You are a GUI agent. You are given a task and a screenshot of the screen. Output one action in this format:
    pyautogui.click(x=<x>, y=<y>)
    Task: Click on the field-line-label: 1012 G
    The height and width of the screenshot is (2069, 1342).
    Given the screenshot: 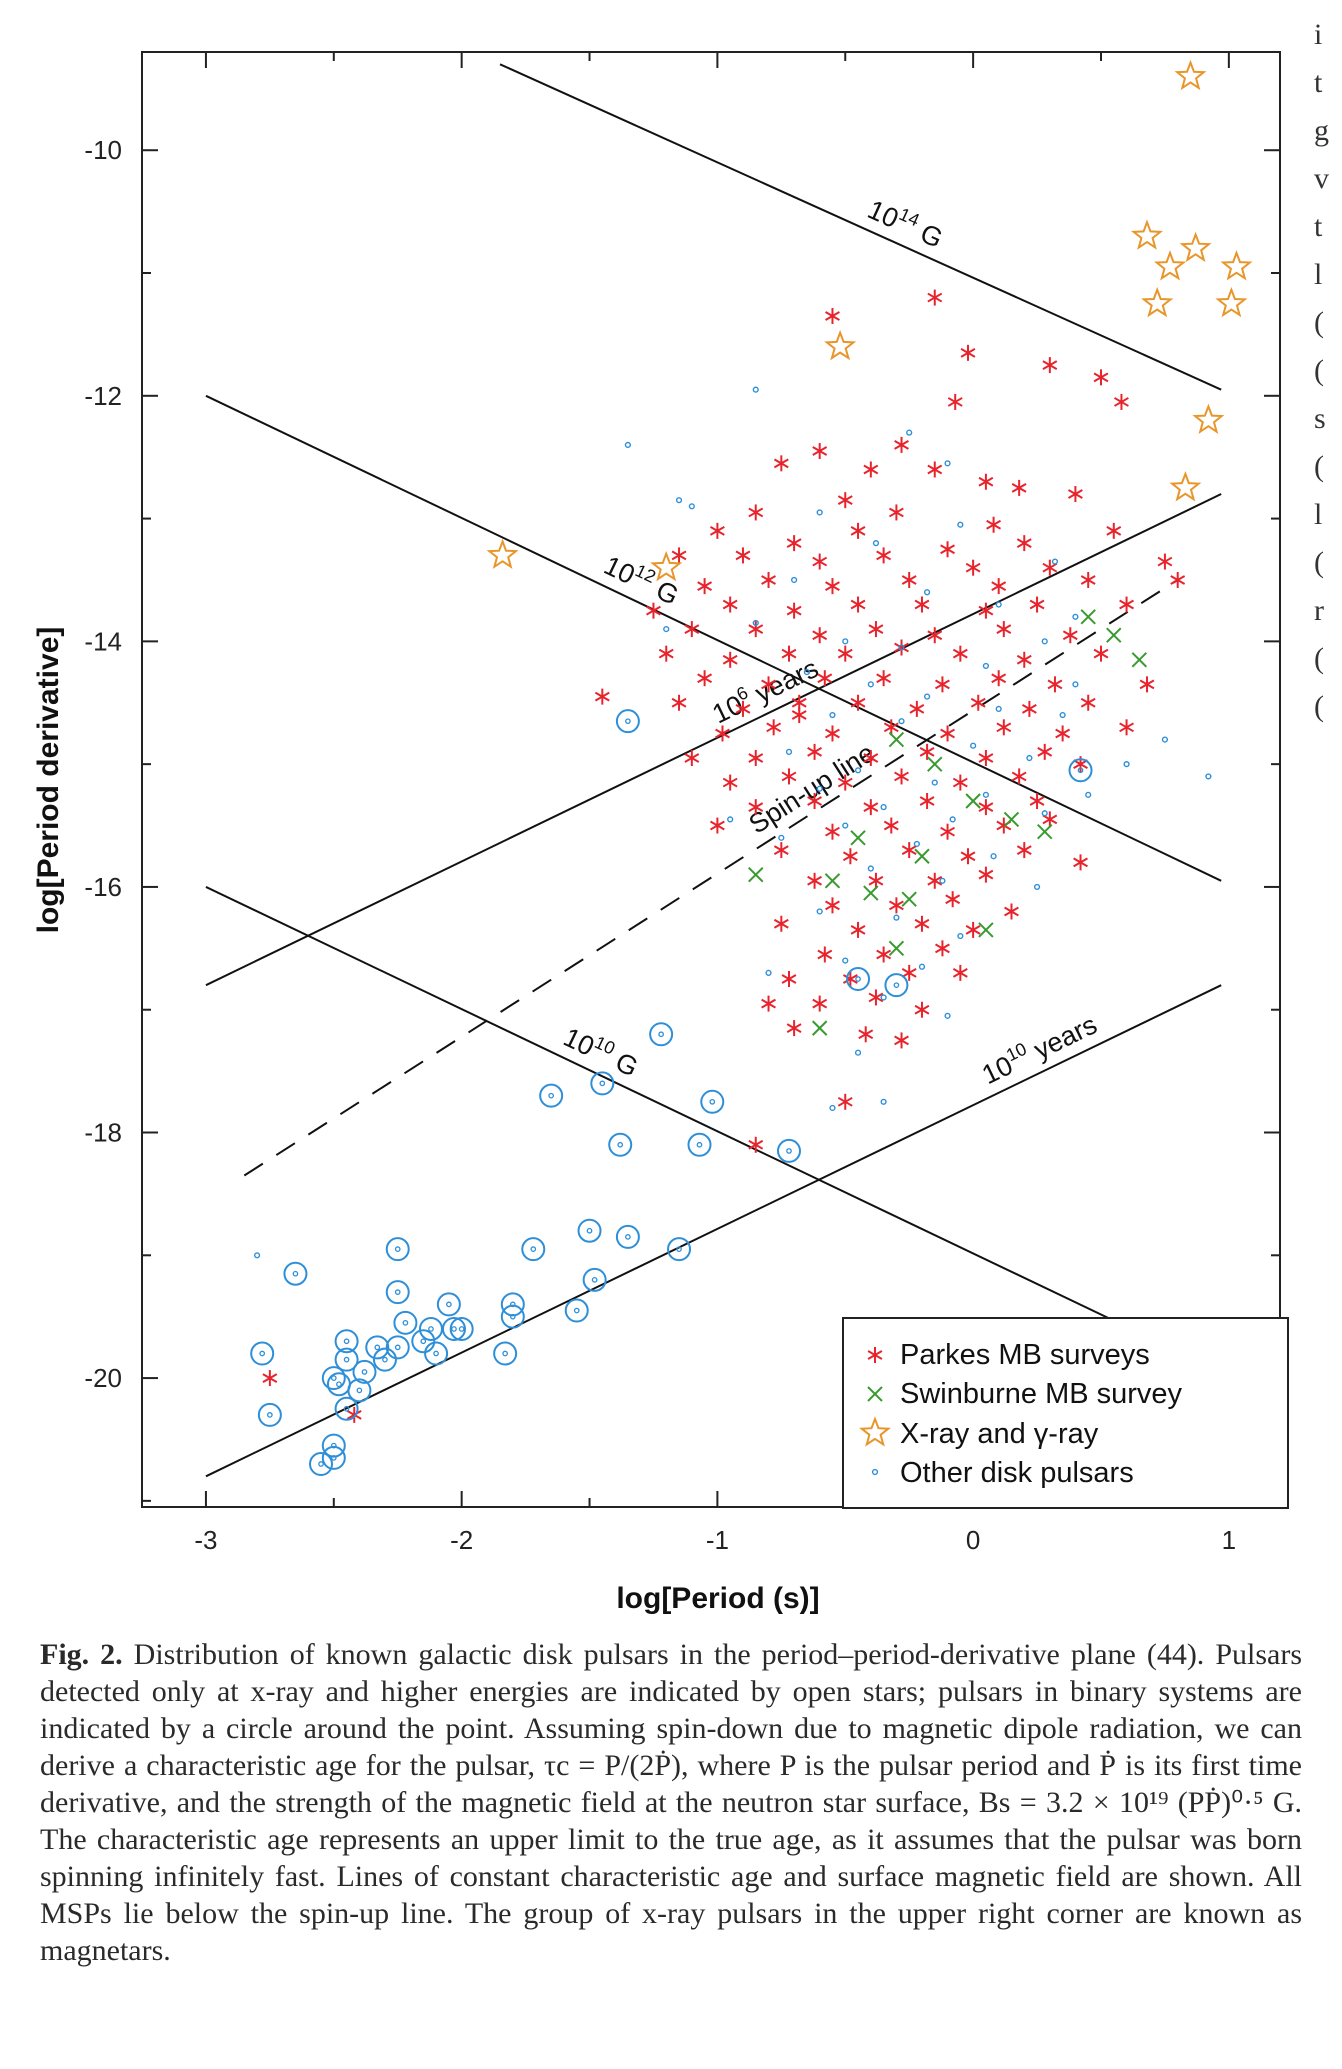 What is the action you would take?
    pyautogui.click(x=641, y=579)
    